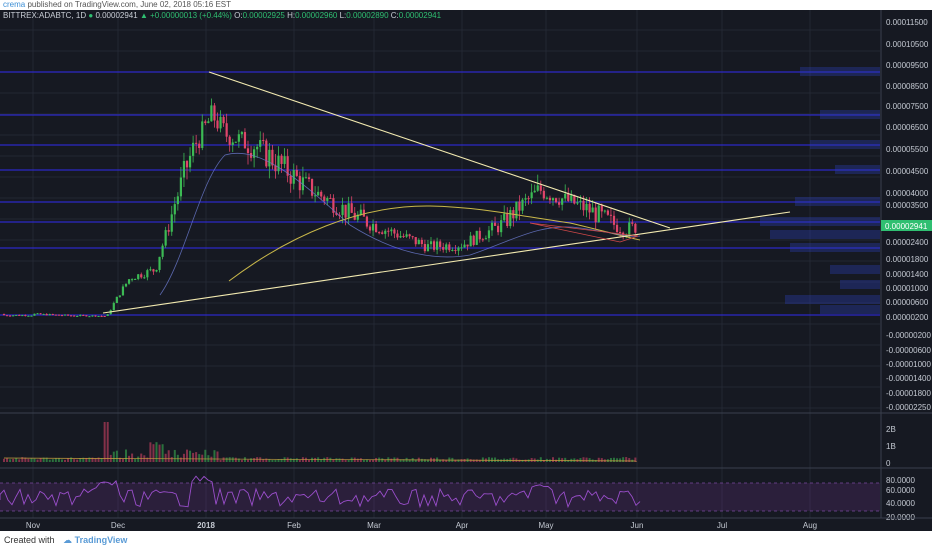 The height and width of the screenshot is (550, 932). Describe the element at coordinates (907, 193) in the screenshot. I see `price-axis-label: 0.00004000` at that location.